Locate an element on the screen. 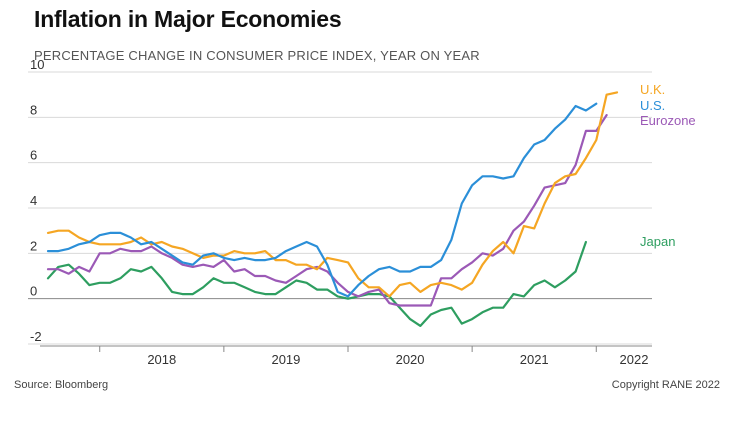 The image size is (746, 422). y-tick-label: 8 is located at coordinates (33, 109).